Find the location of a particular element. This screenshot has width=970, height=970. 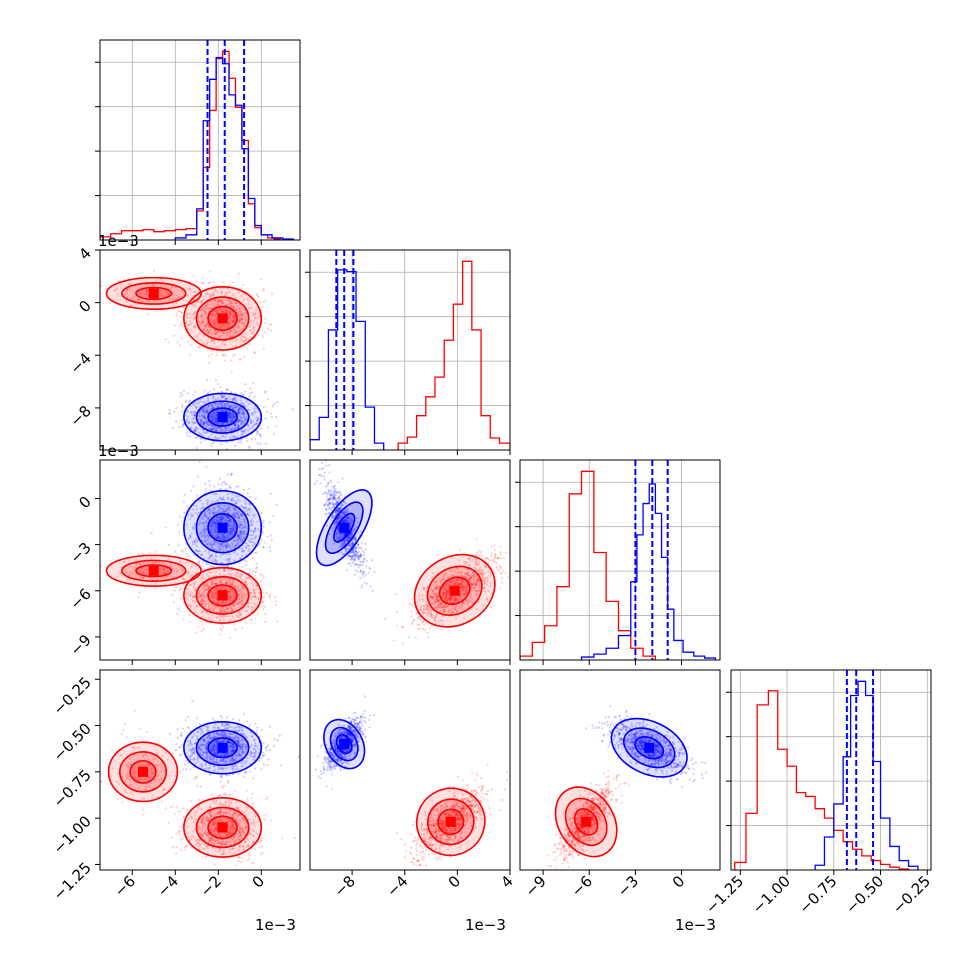

axes-frame is located at coordinates (620, 560).